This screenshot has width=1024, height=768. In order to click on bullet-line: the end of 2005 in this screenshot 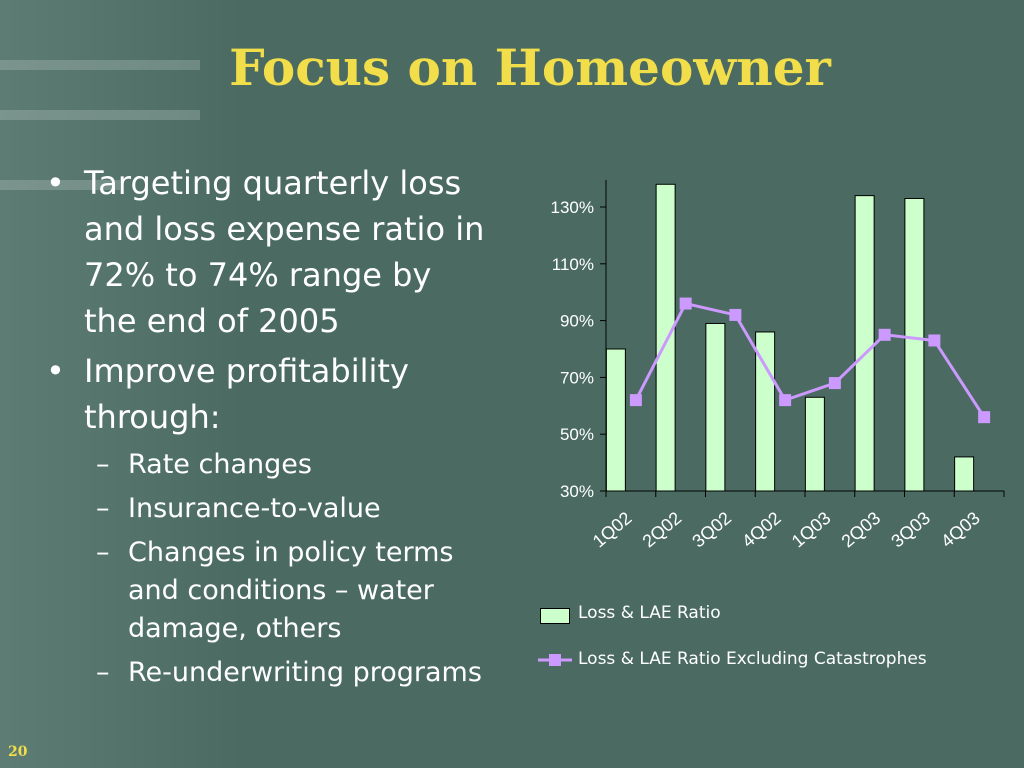, I will do `click(212, 321)`.